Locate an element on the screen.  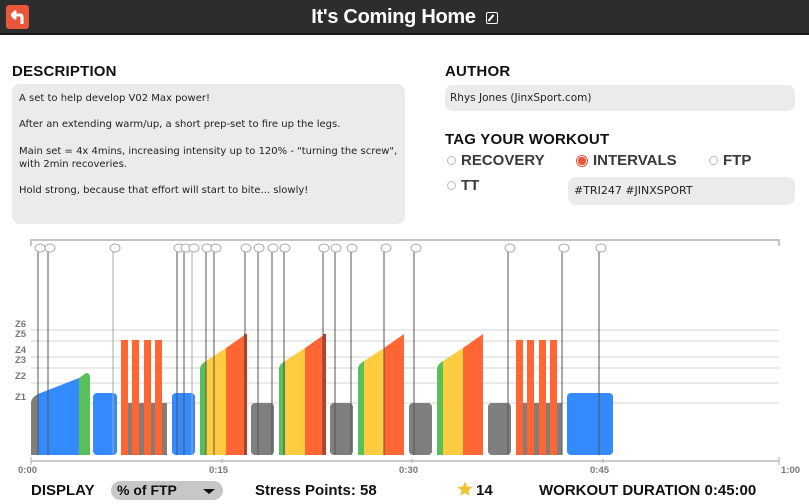
star-icon is located at coordinates (465, 491).